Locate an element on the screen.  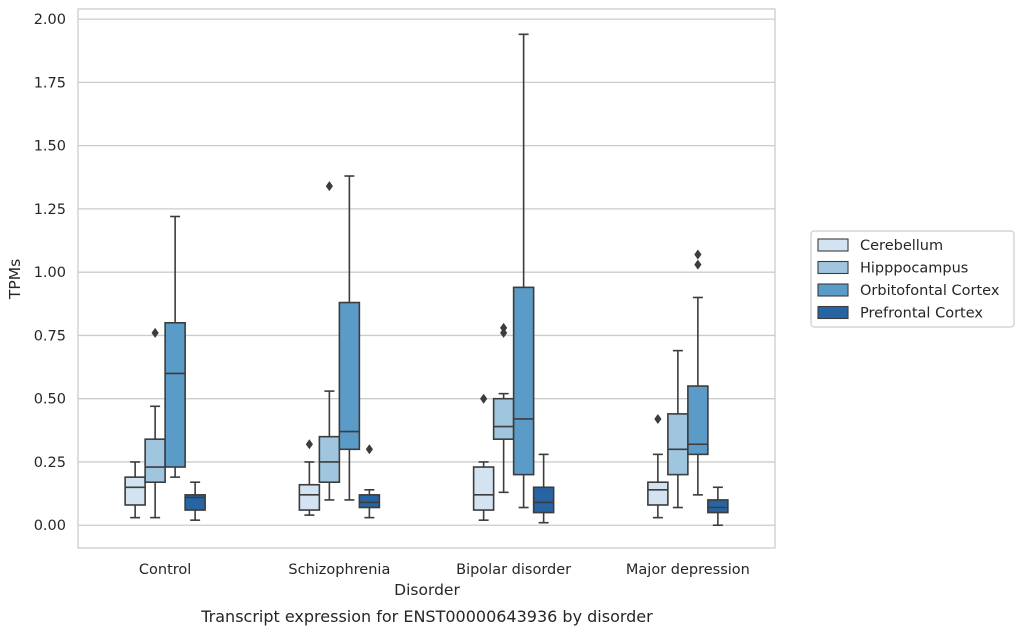
y-tick-label: 0.50 is located at coordinates (50, 400).